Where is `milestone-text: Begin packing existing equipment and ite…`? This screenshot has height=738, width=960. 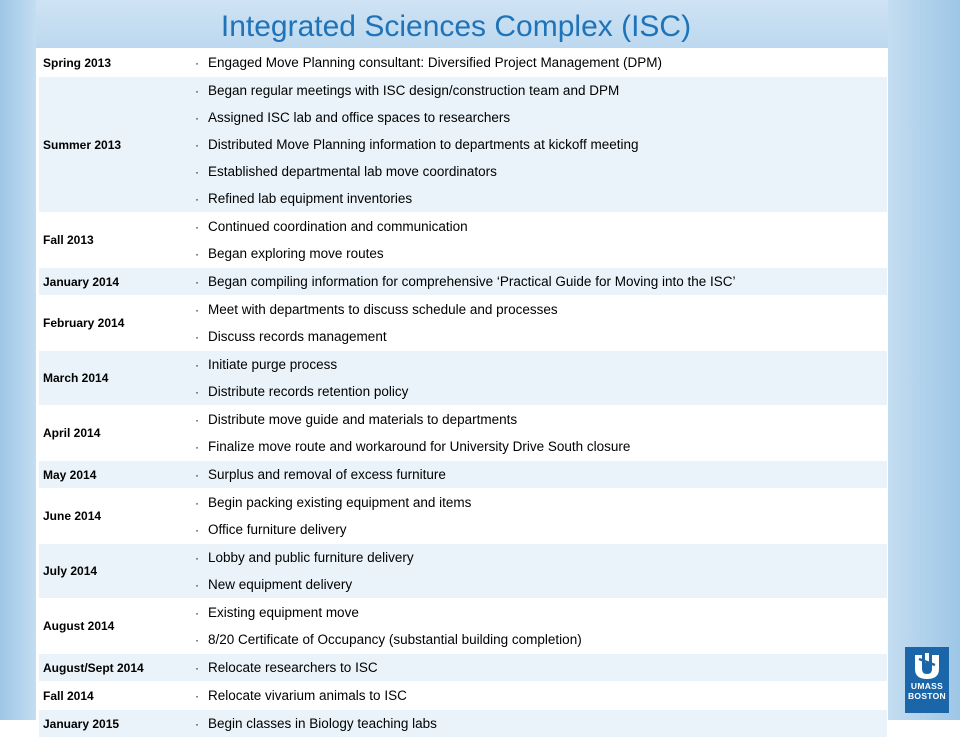
milestone-text: Begin packing existing equipment and ite… is located at coordinates (340, 502).